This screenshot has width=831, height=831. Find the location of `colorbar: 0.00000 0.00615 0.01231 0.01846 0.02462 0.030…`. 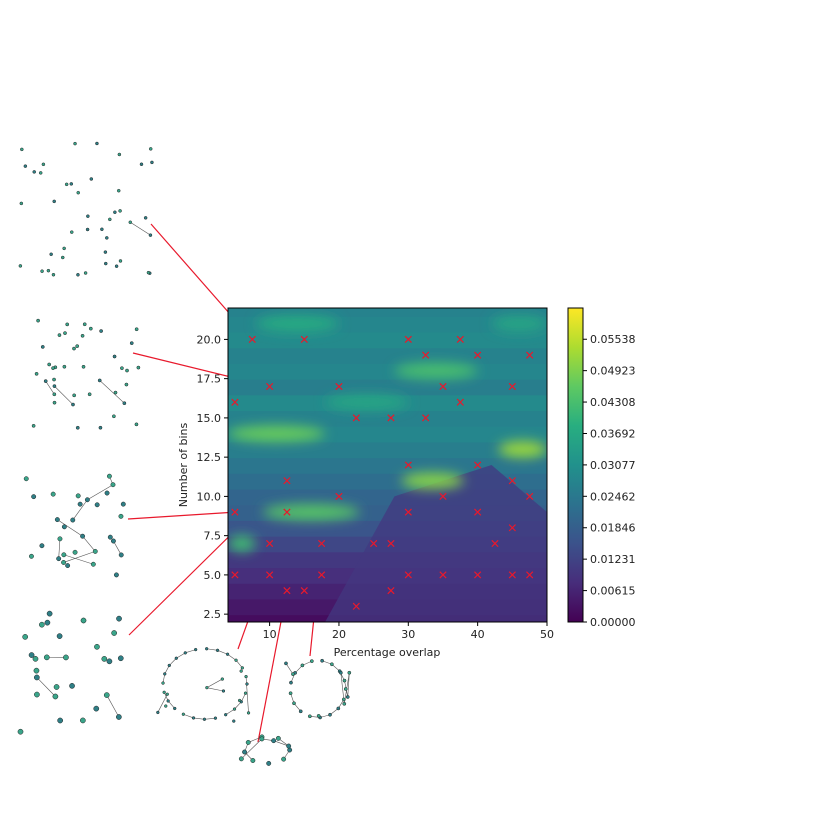

colorbar: 0.00000 0.00615 0.01231 0.01846 0.02462 0.030… is located at coordinates (601, 468).